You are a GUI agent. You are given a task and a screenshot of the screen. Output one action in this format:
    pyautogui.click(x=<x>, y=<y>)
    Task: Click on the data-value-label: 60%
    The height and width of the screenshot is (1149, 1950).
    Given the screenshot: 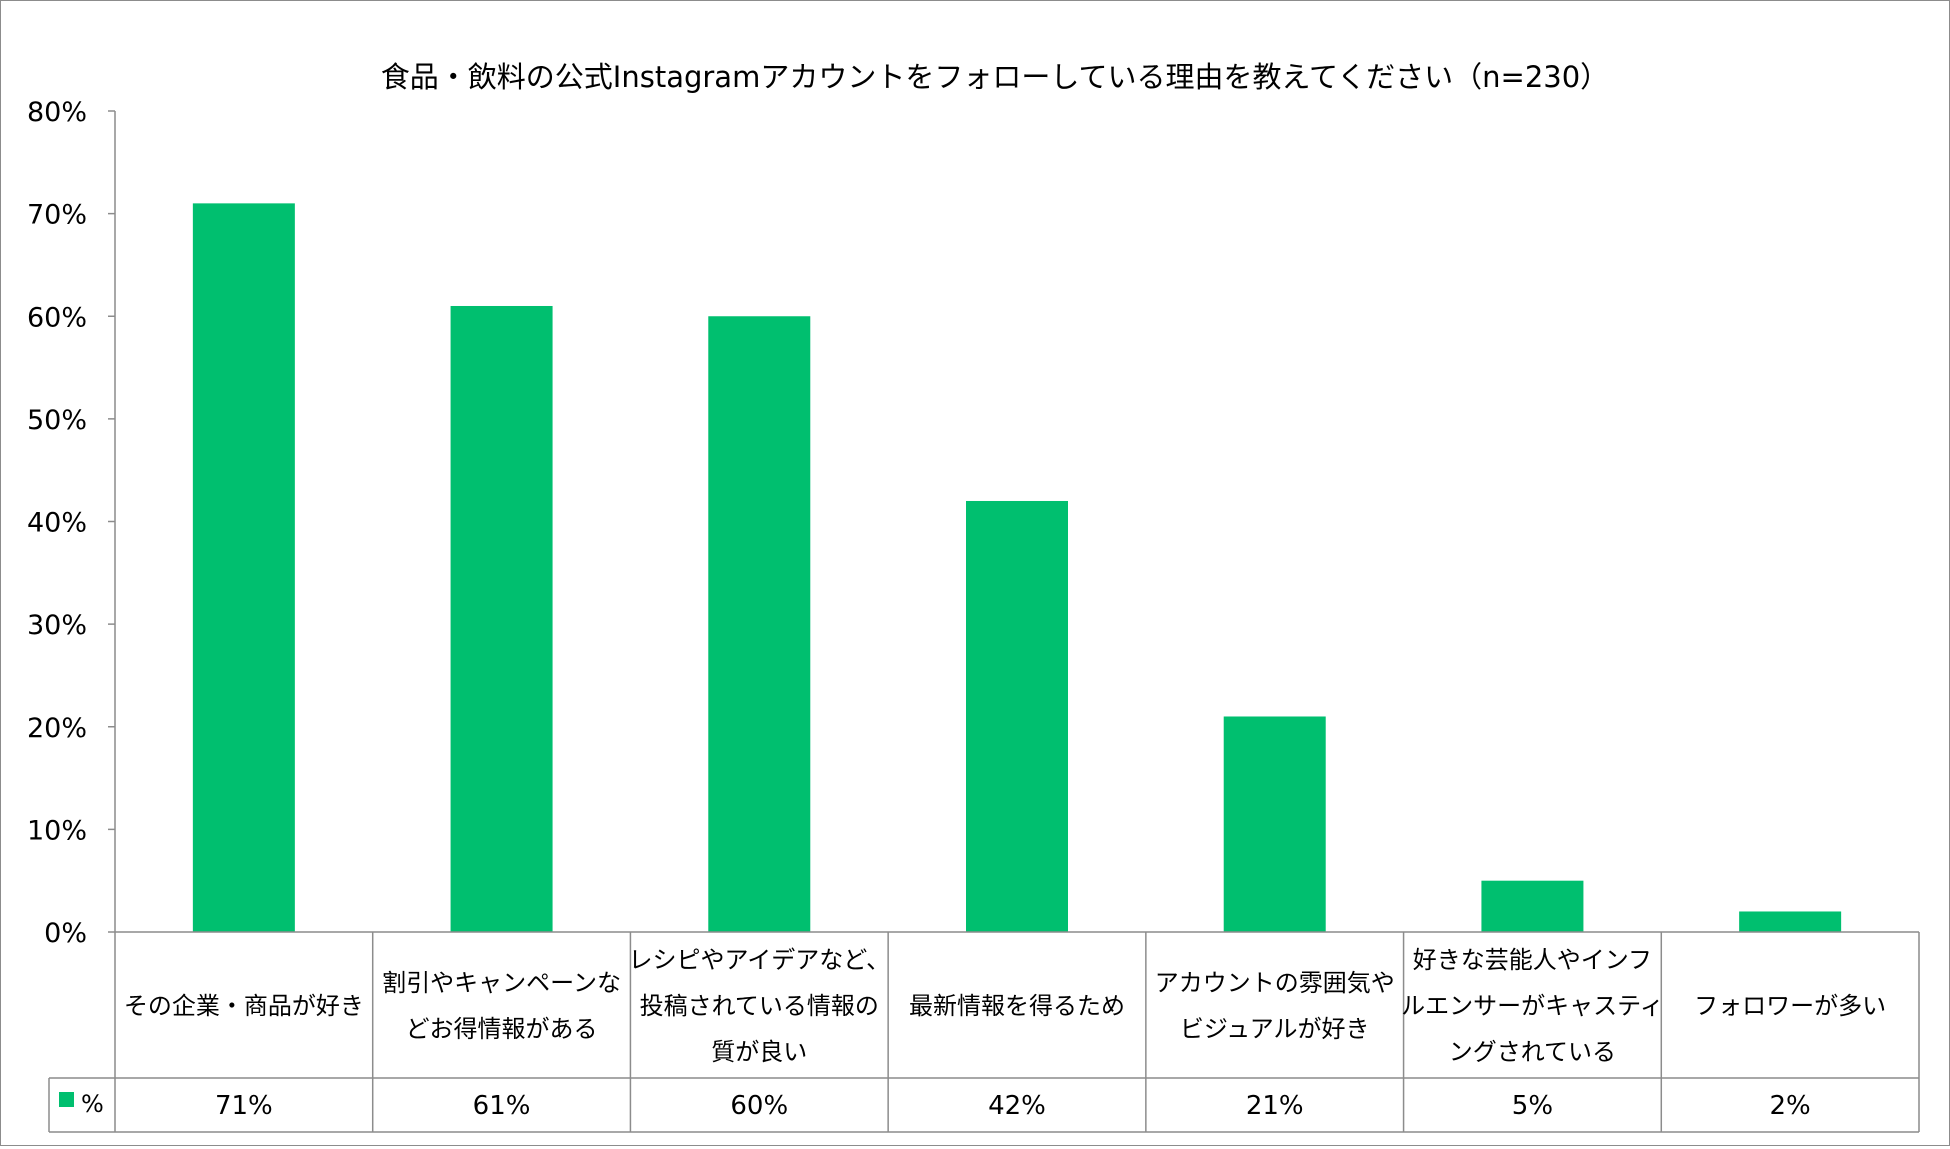 What is the action you would take?
    pyautogui.click(x=759, y=1106)
    